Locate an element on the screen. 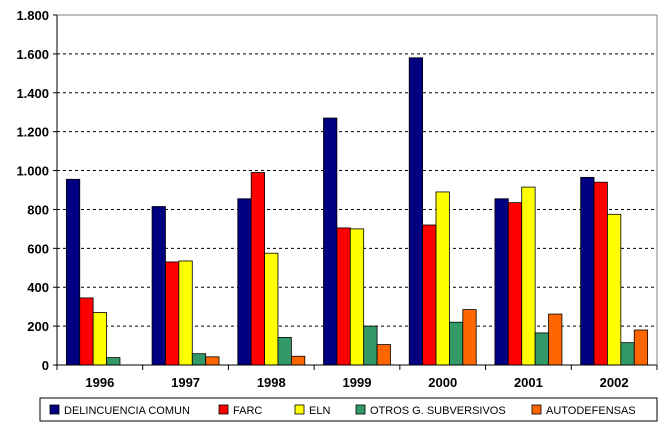  y-tick-label: 400 is located at coordinates (38, 287).